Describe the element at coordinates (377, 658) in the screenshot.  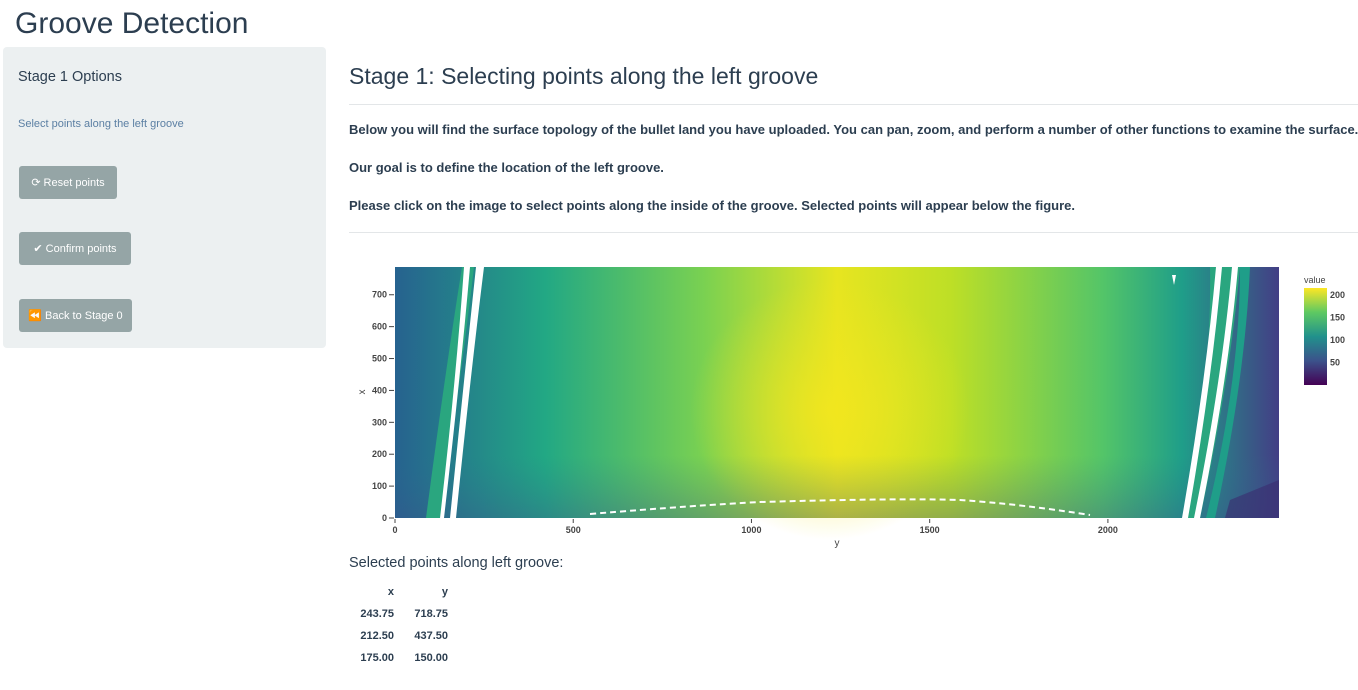
I see `cell-x: 175.00` at that location.